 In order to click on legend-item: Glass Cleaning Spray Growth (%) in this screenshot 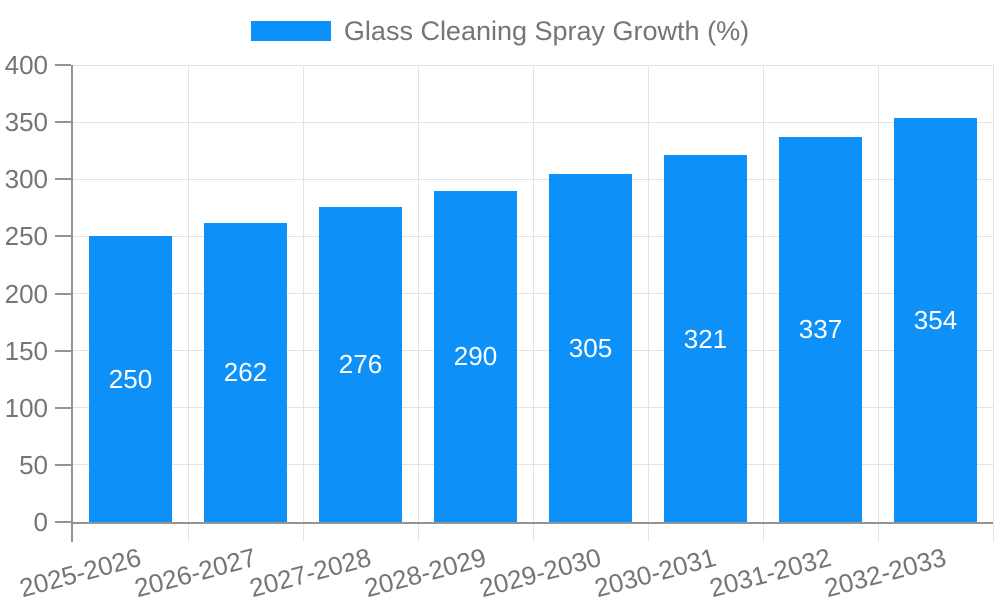, I will do `click(500, 31)`.